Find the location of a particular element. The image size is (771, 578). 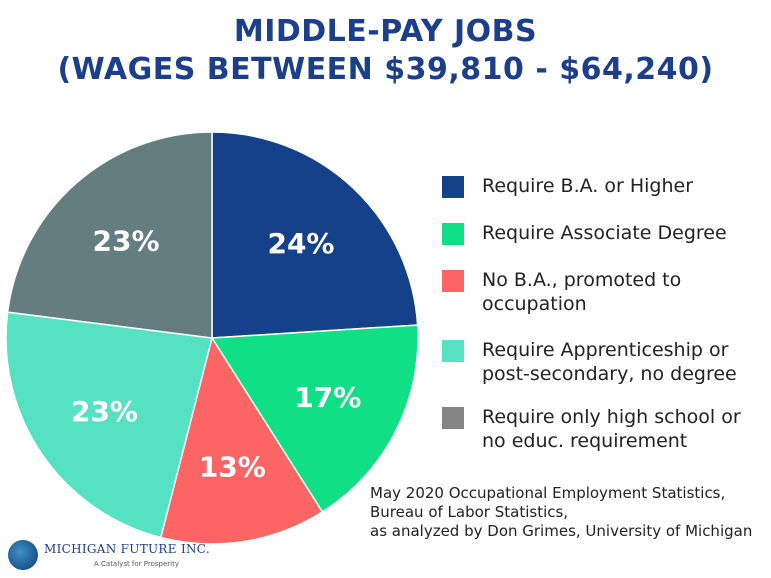

slice-value-label: 24% is located at coordinates (300, 243).